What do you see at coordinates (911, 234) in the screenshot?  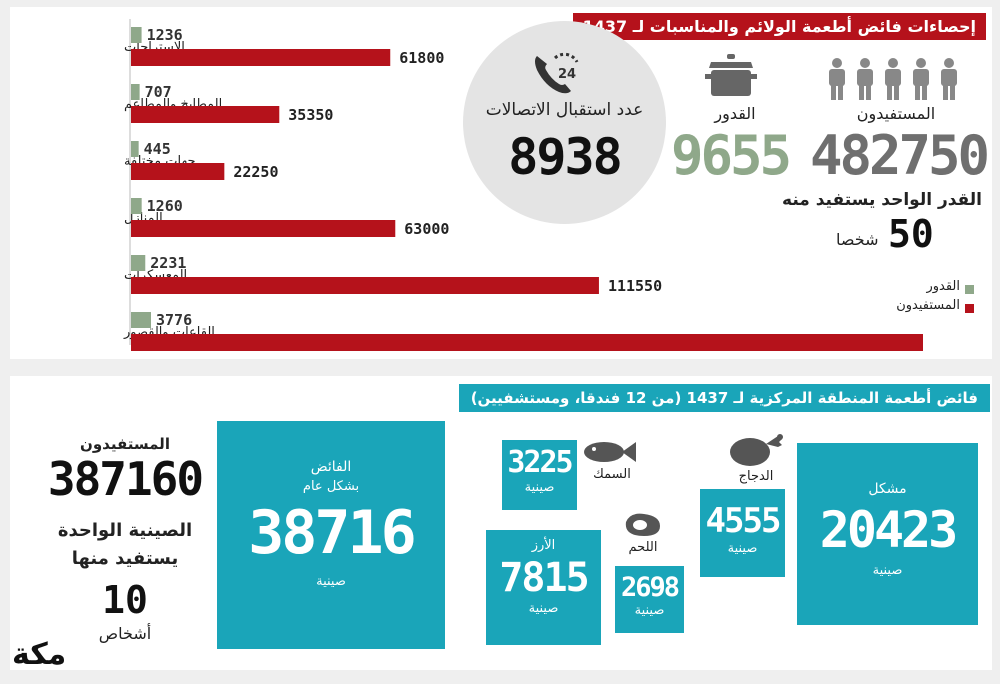 I see `per-pot-value: 50` at bounding box center [911, 234].